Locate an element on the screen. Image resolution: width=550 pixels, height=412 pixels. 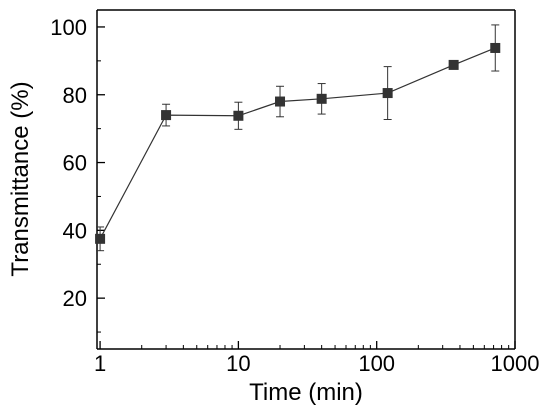
y-axis-title: Transmittance (%) is located at coordinates (20, 178).